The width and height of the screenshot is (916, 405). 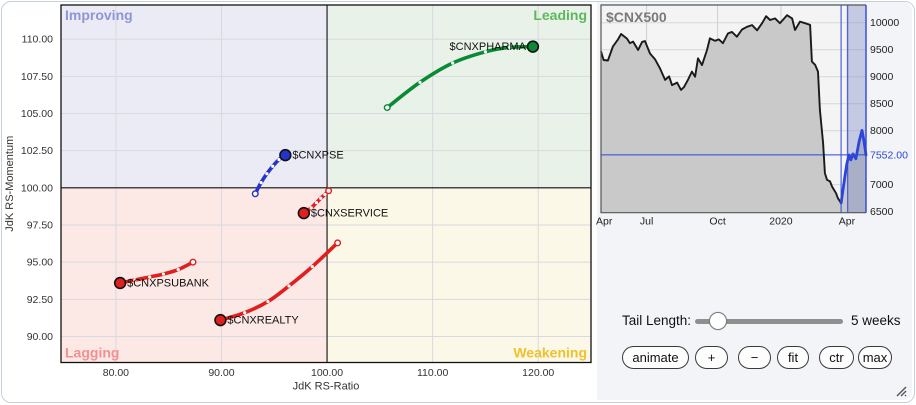 I want to click on y-tick-label: 105.00, so click(x=37, y=114).